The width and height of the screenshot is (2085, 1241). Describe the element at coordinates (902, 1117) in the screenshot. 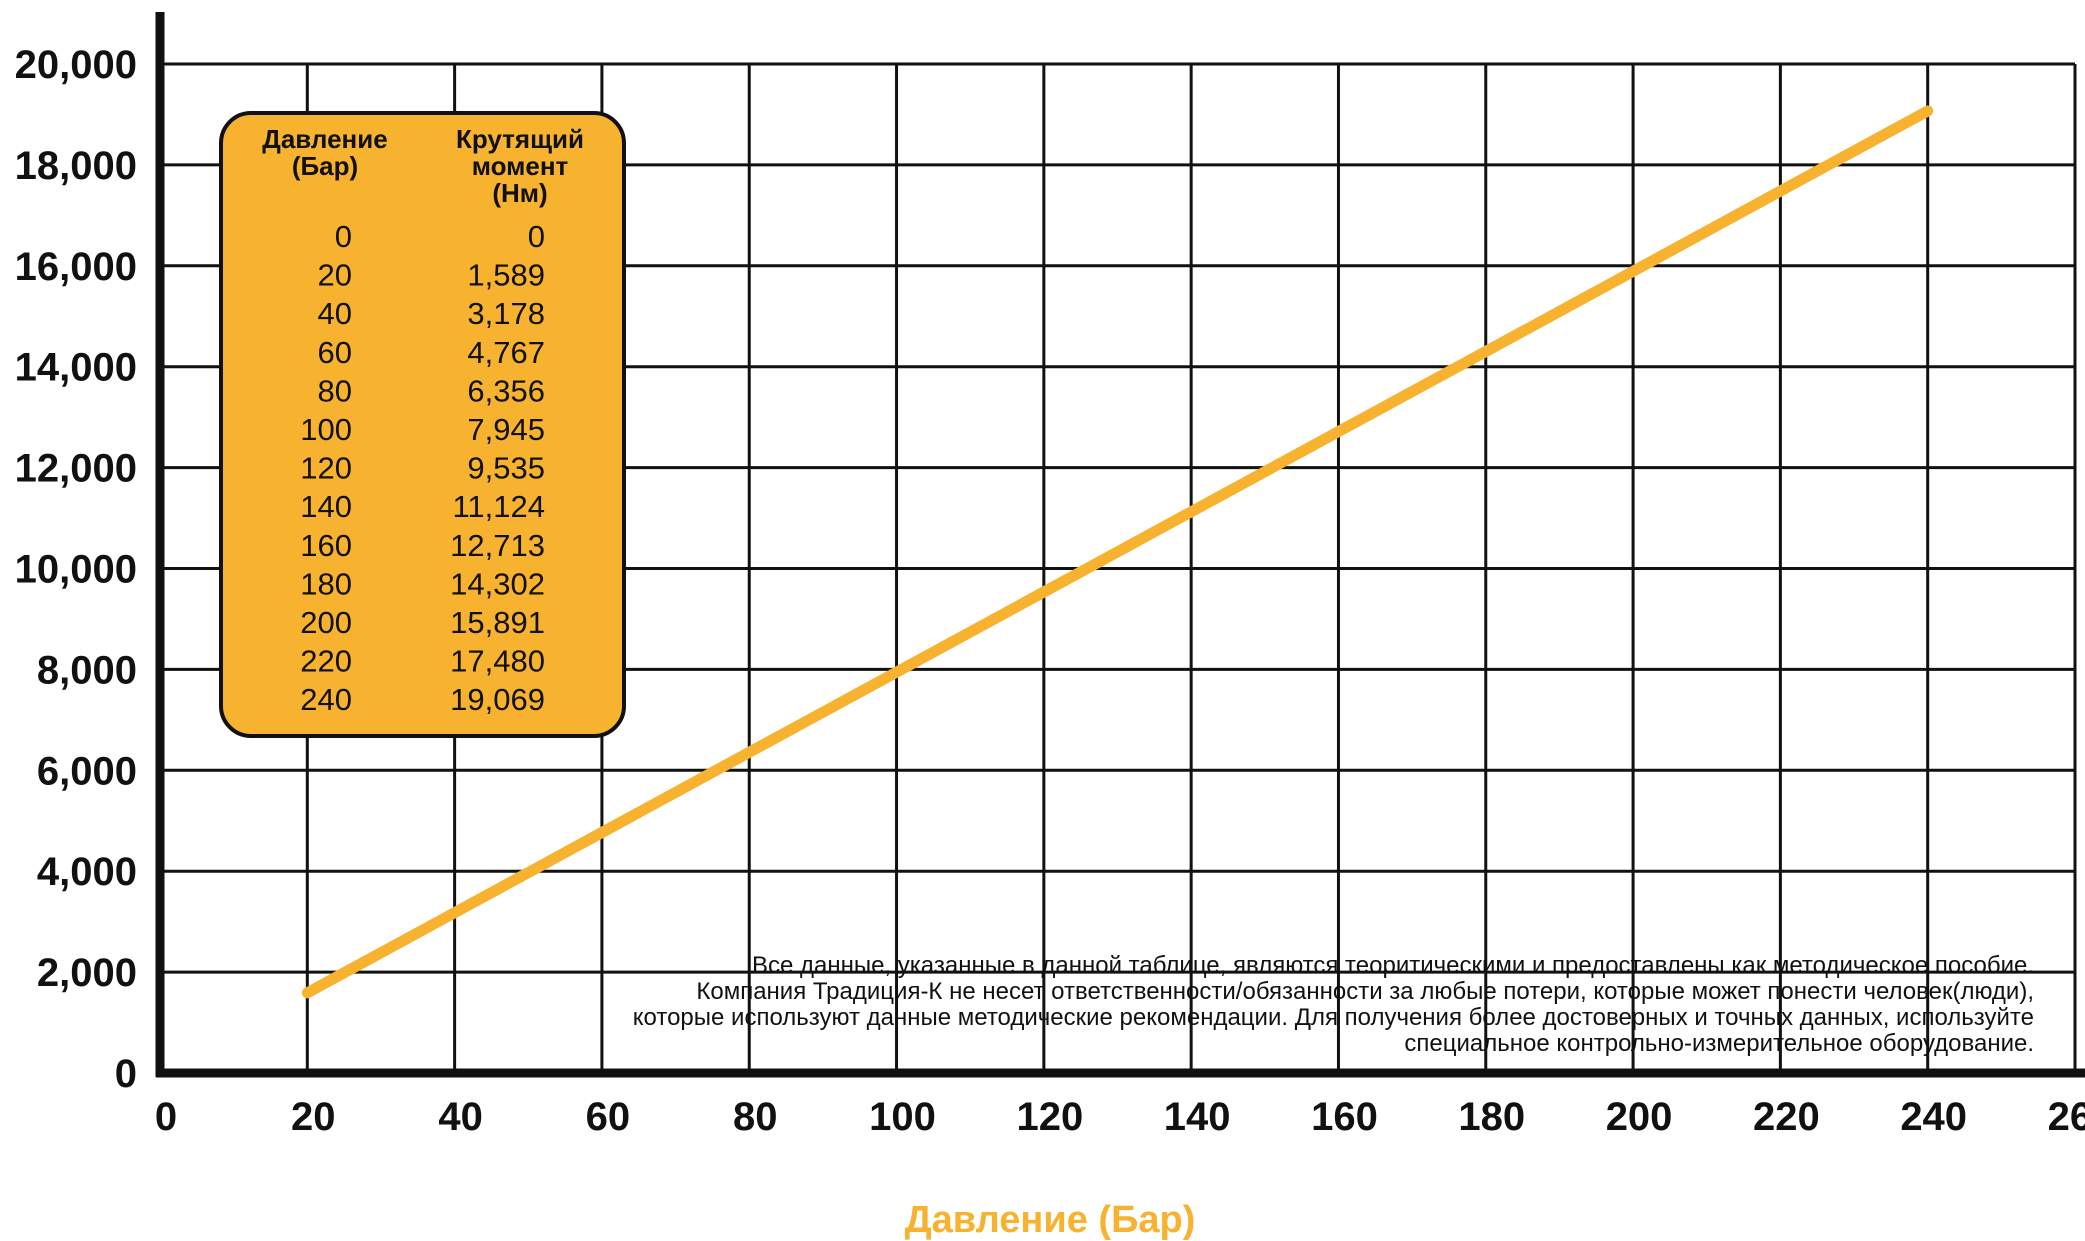

I see `x-tick-label: 100` at that location.